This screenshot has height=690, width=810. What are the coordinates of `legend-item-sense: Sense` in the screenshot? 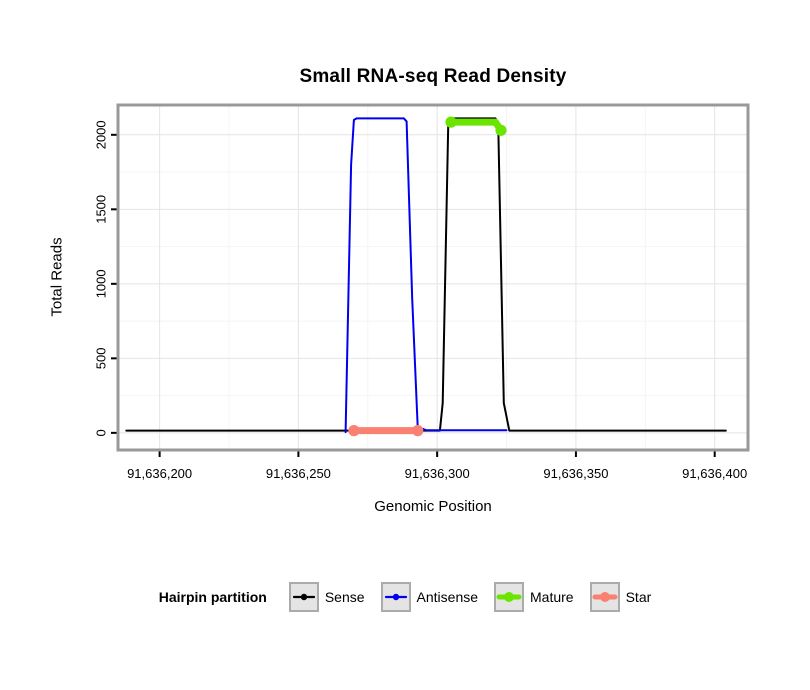 It's located at (326, 597).